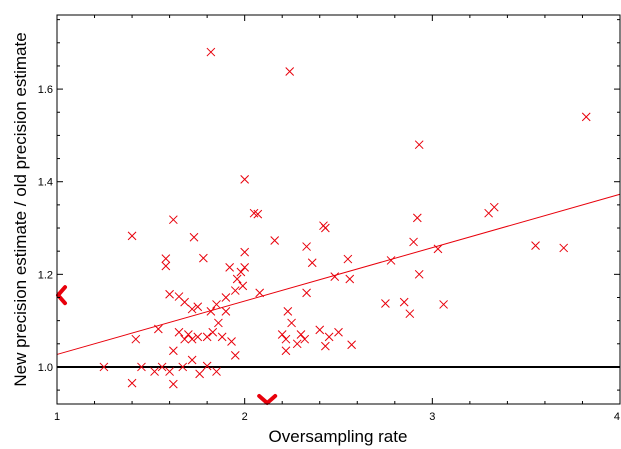 The width and height of the screenshot is (621, 449). What do you see at coordinates (45, 368) in the screenshot?
I see `y-tick-label: 1.0` at bounding box center [45, 368].